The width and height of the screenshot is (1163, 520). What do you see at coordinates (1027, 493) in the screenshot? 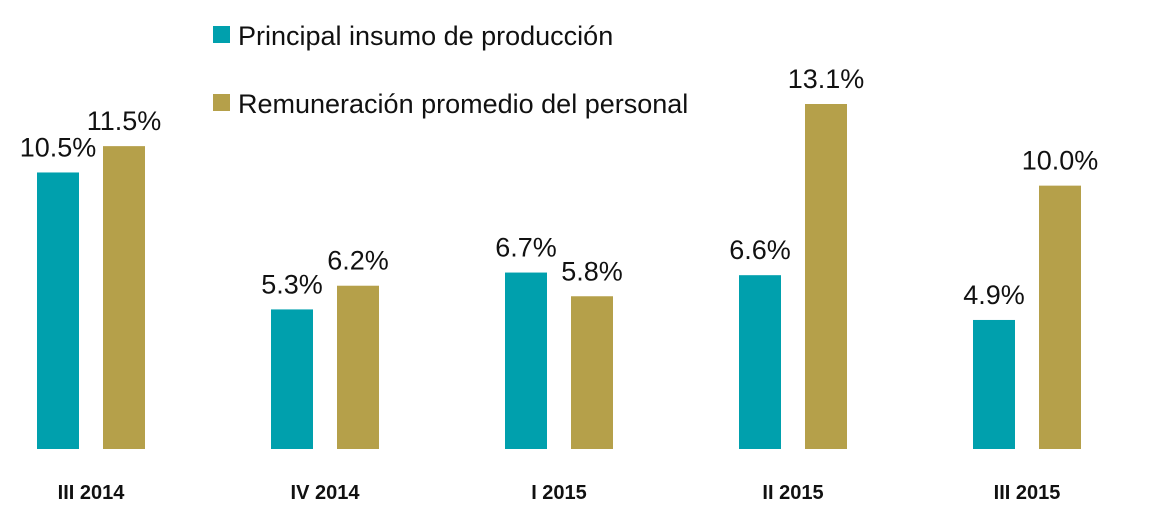
I see `x-tick-label: III 2015` at bounding box center [1027, 493].